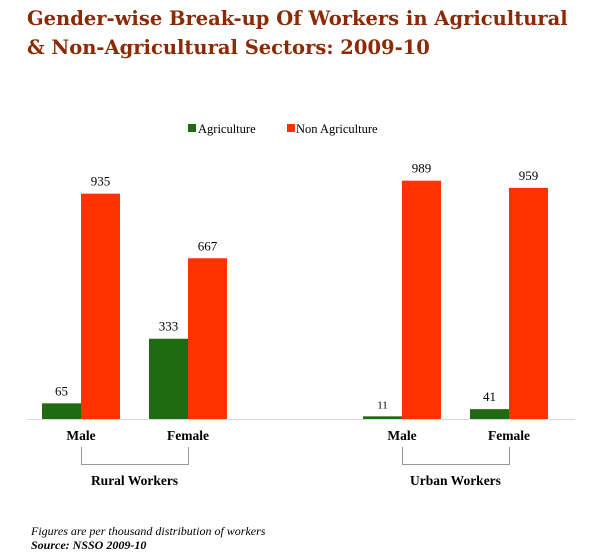 The height and width of the screenshot is (560, 600). Describe the element at coordinates (382, 405) in the screenshot. I see `data-label-1-3: 11` at that location.